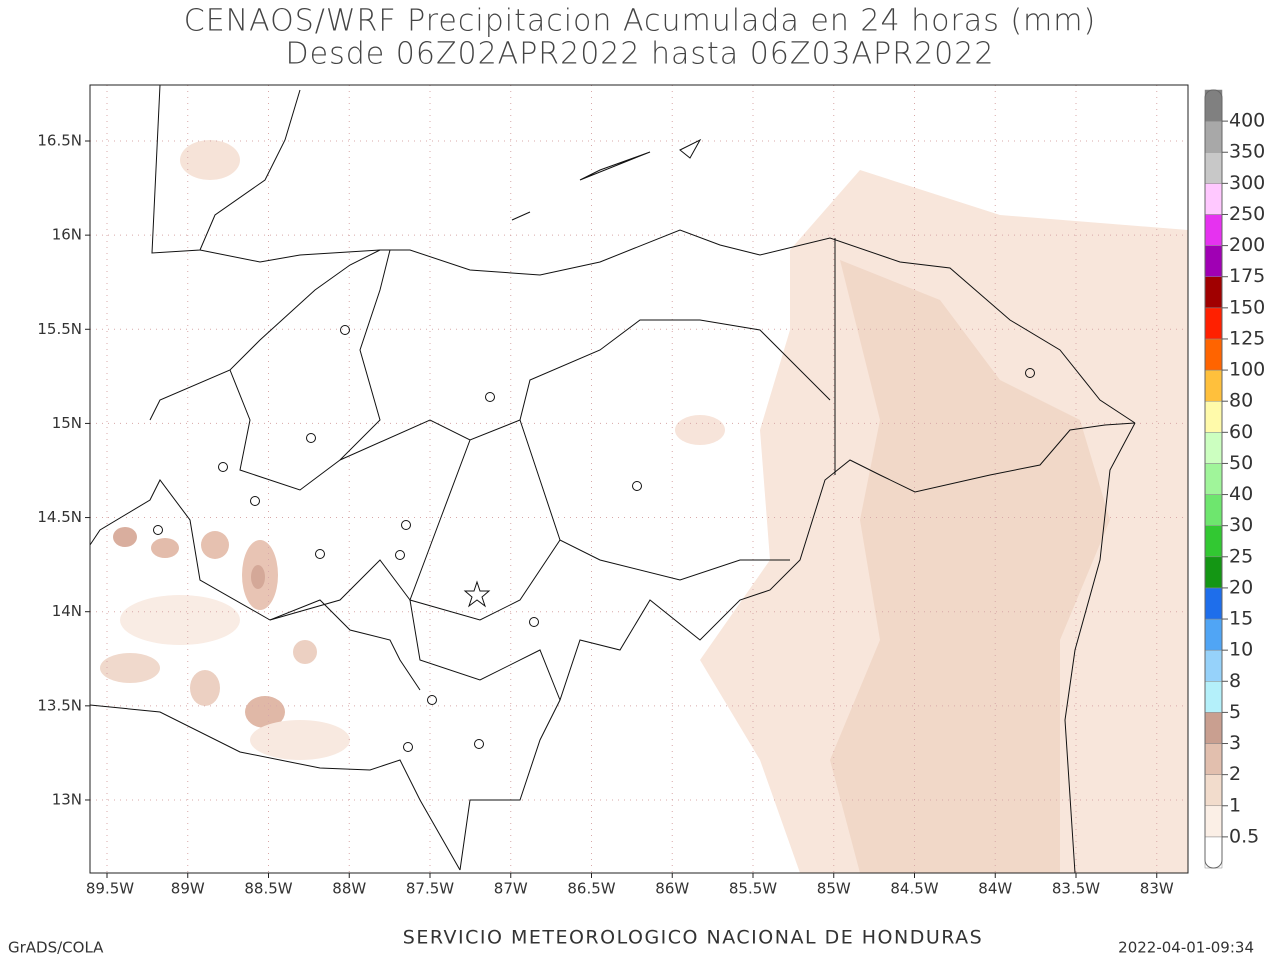  Describe the element at coordinates (1241, 556) in the screenshot. I see `colorbar-label: 25` at that location.